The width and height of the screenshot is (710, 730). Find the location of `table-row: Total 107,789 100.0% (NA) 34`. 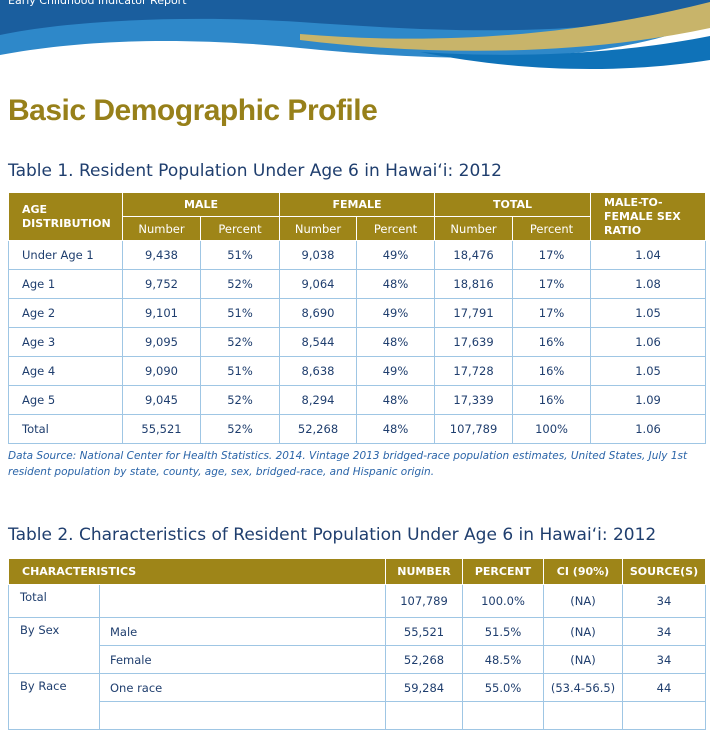

table-row: Total 107,789 100.0% (NA) 34 is located at coordinates (357, 601).